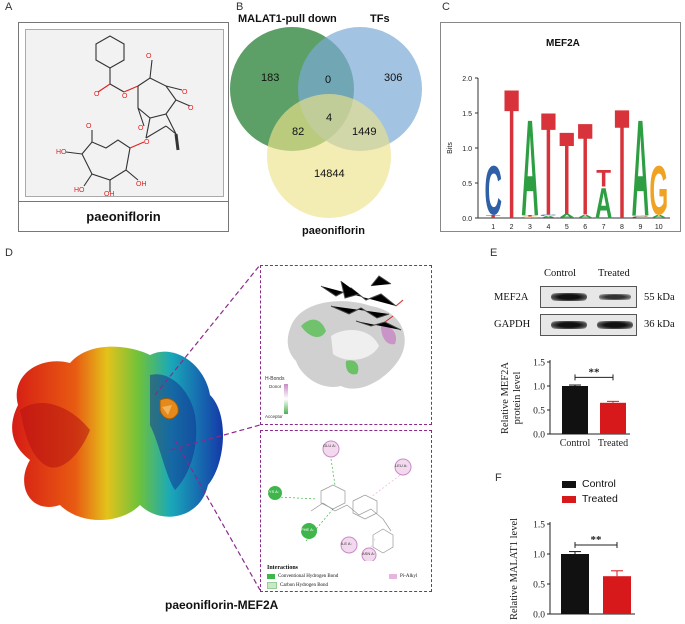  I want to click on residue-label-glu: GLU A:, so click(329, 445).